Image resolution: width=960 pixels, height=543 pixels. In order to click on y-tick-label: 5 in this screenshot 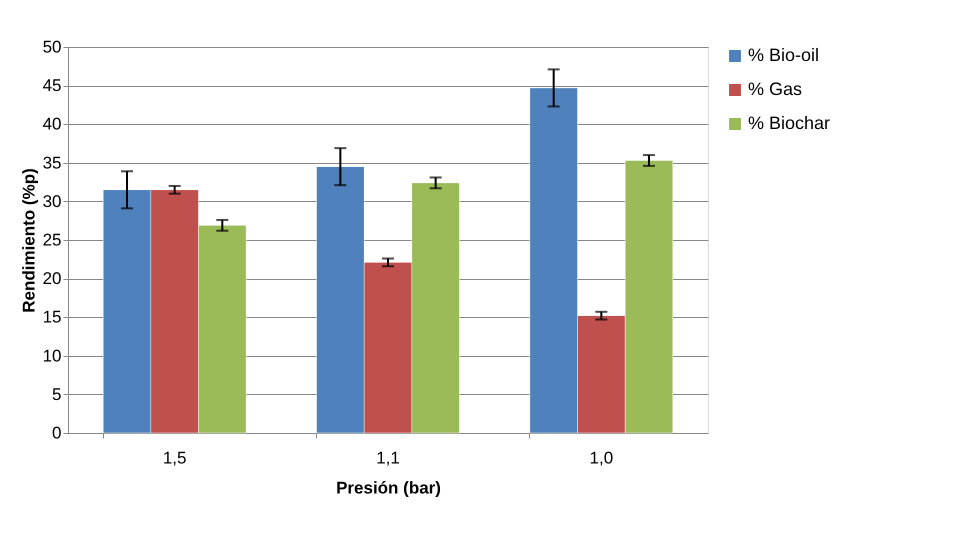, I will do `click(57, 394)`.